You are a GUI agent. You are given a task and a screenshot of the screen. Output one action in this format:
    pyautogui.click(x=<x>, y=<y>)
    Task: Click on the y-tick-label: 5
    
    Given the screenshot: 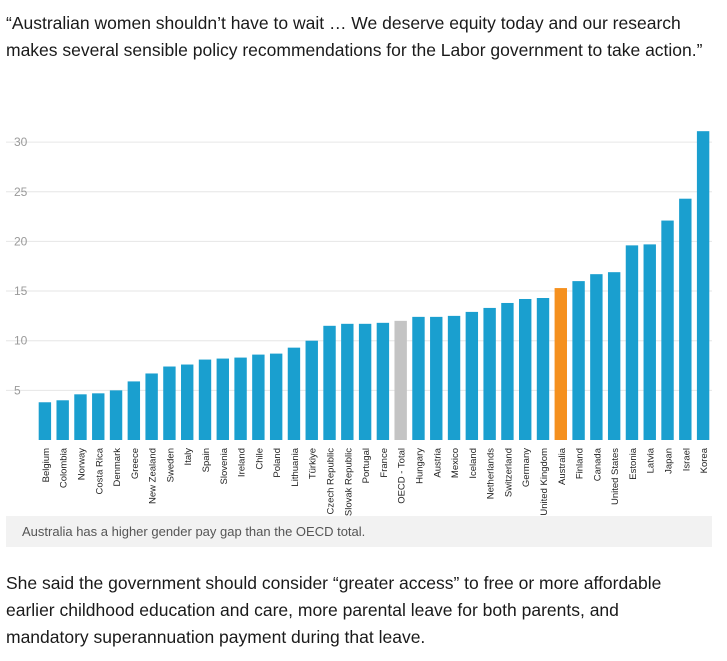 What is the action you would take?
    pyautogui.click(x=17, y=390)
    